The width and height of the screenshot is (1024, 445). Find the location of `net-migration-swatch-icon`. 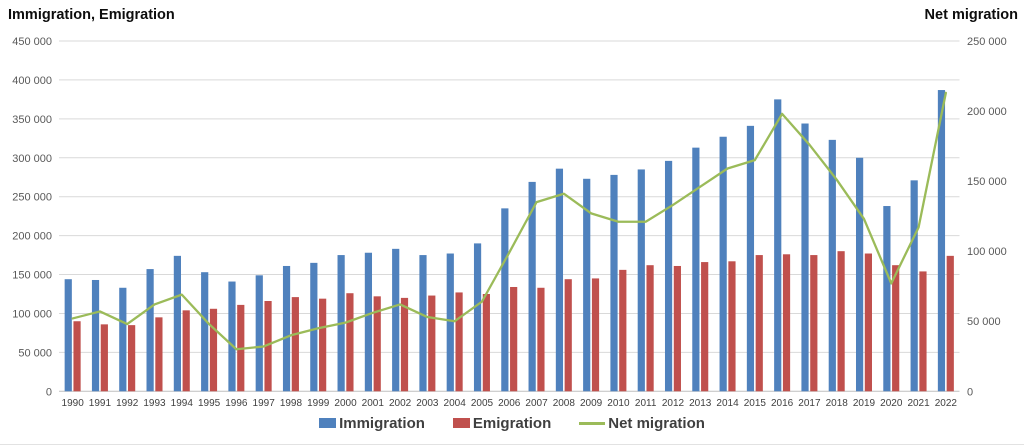

net-migration-swatch-icon is located at coordinates (592, 423).